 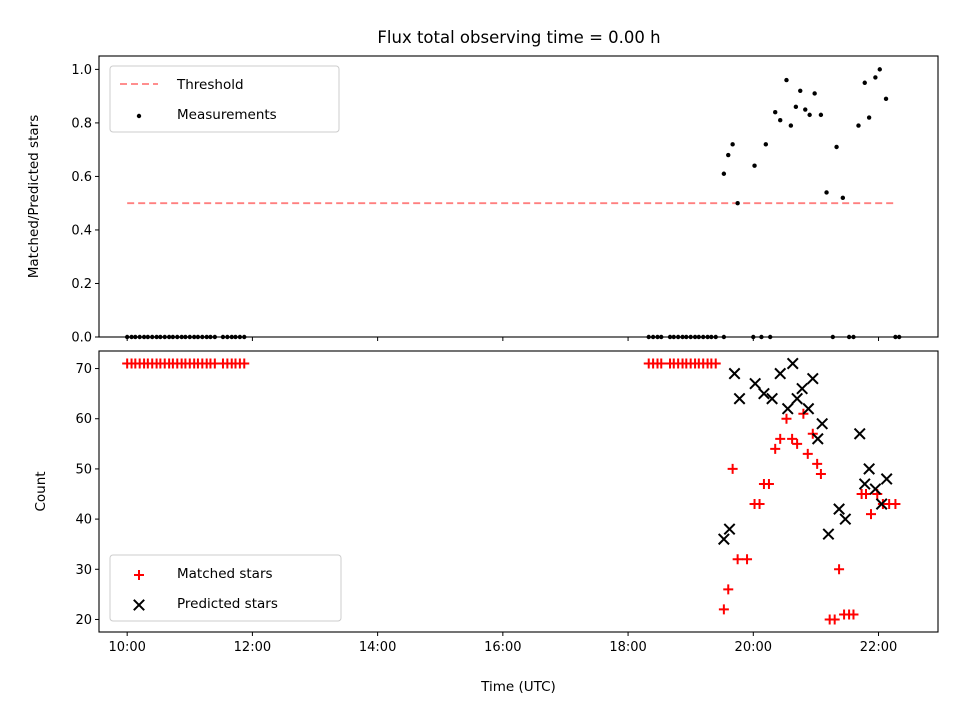 I want to click on y-tick-label: 0.4, so click(x=81, y=230).